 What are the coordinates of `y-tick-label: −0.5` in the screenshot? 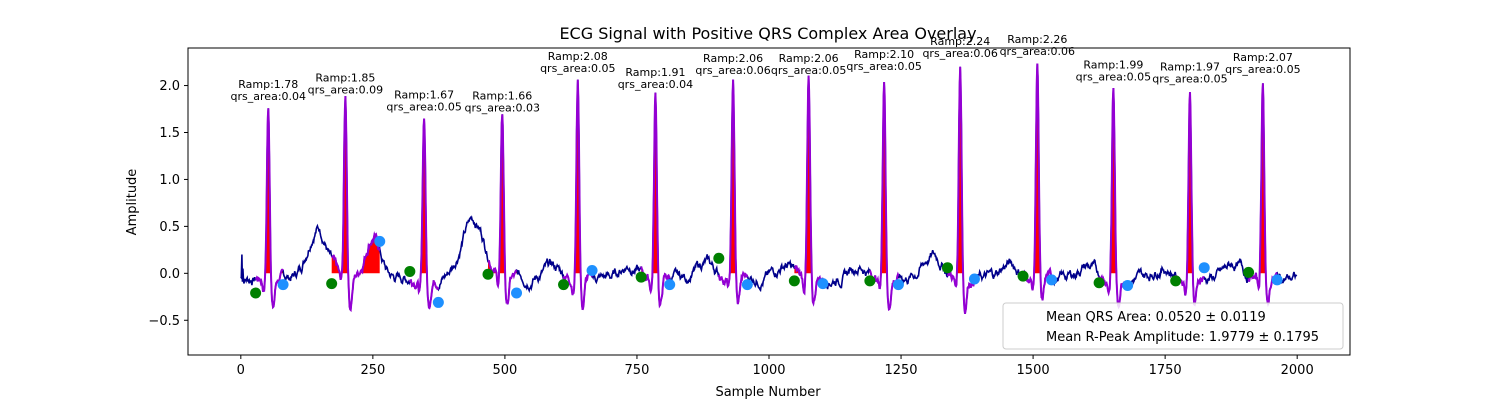 It's located at (164, 321).